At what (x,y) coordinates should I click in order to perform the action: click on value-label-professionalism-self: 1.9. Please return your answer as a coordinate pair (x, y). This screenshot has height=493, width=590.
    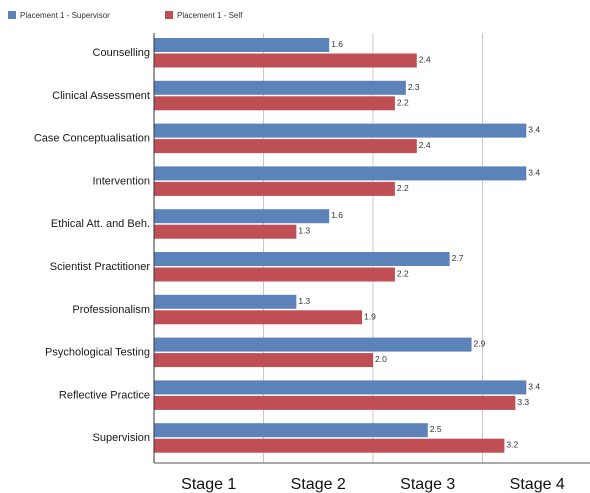
    Looking at the image, I should click on (370, 316).